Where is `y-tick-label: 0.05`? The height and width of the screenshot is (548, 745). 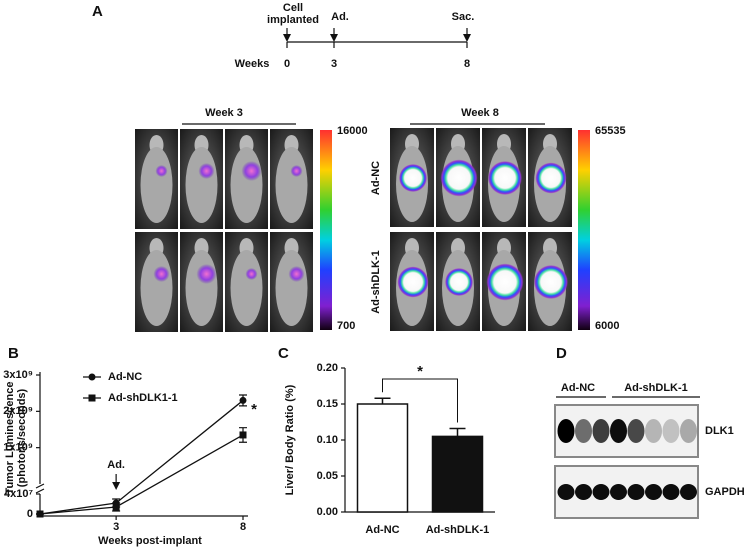
y-tick-label: 0.05 is located at coordinates (327, 476).